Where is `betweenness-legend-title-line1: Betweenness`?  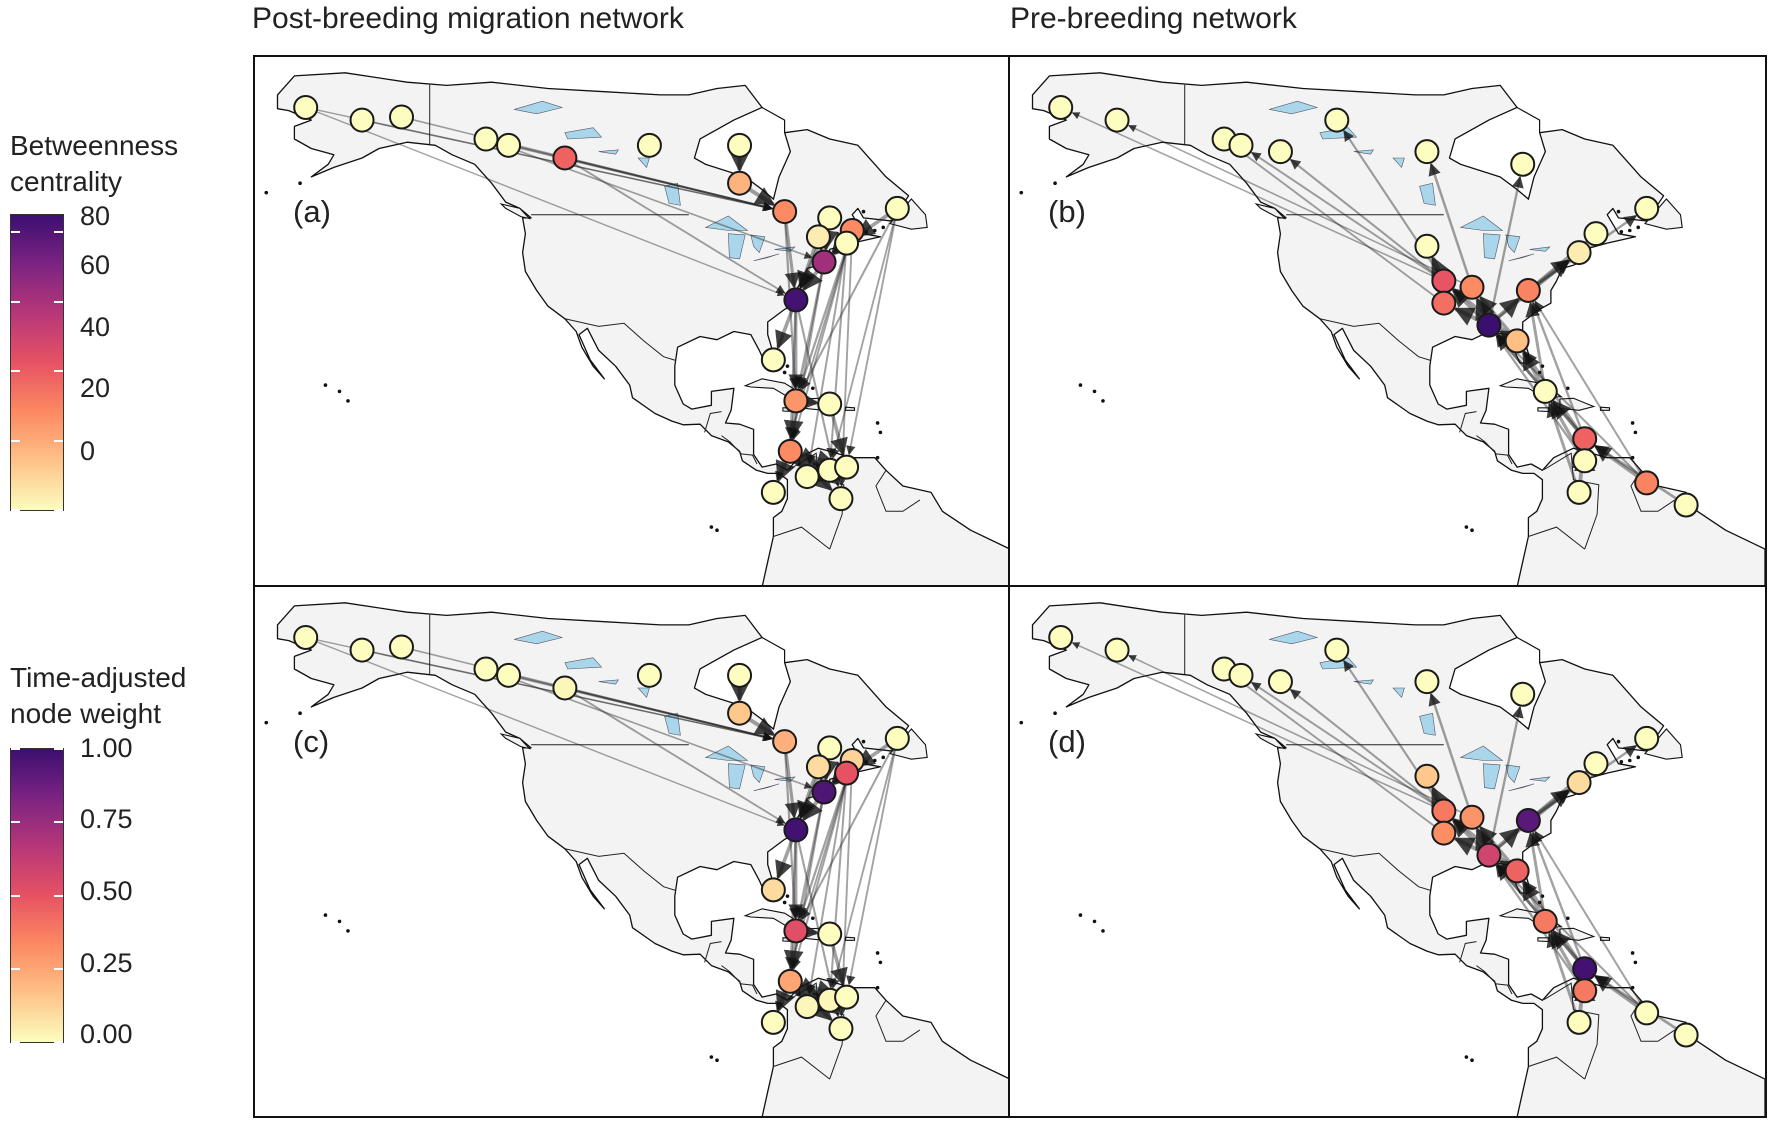 betweenness-legend-title-line1: Betweenness is located at coordinates (94, 145).